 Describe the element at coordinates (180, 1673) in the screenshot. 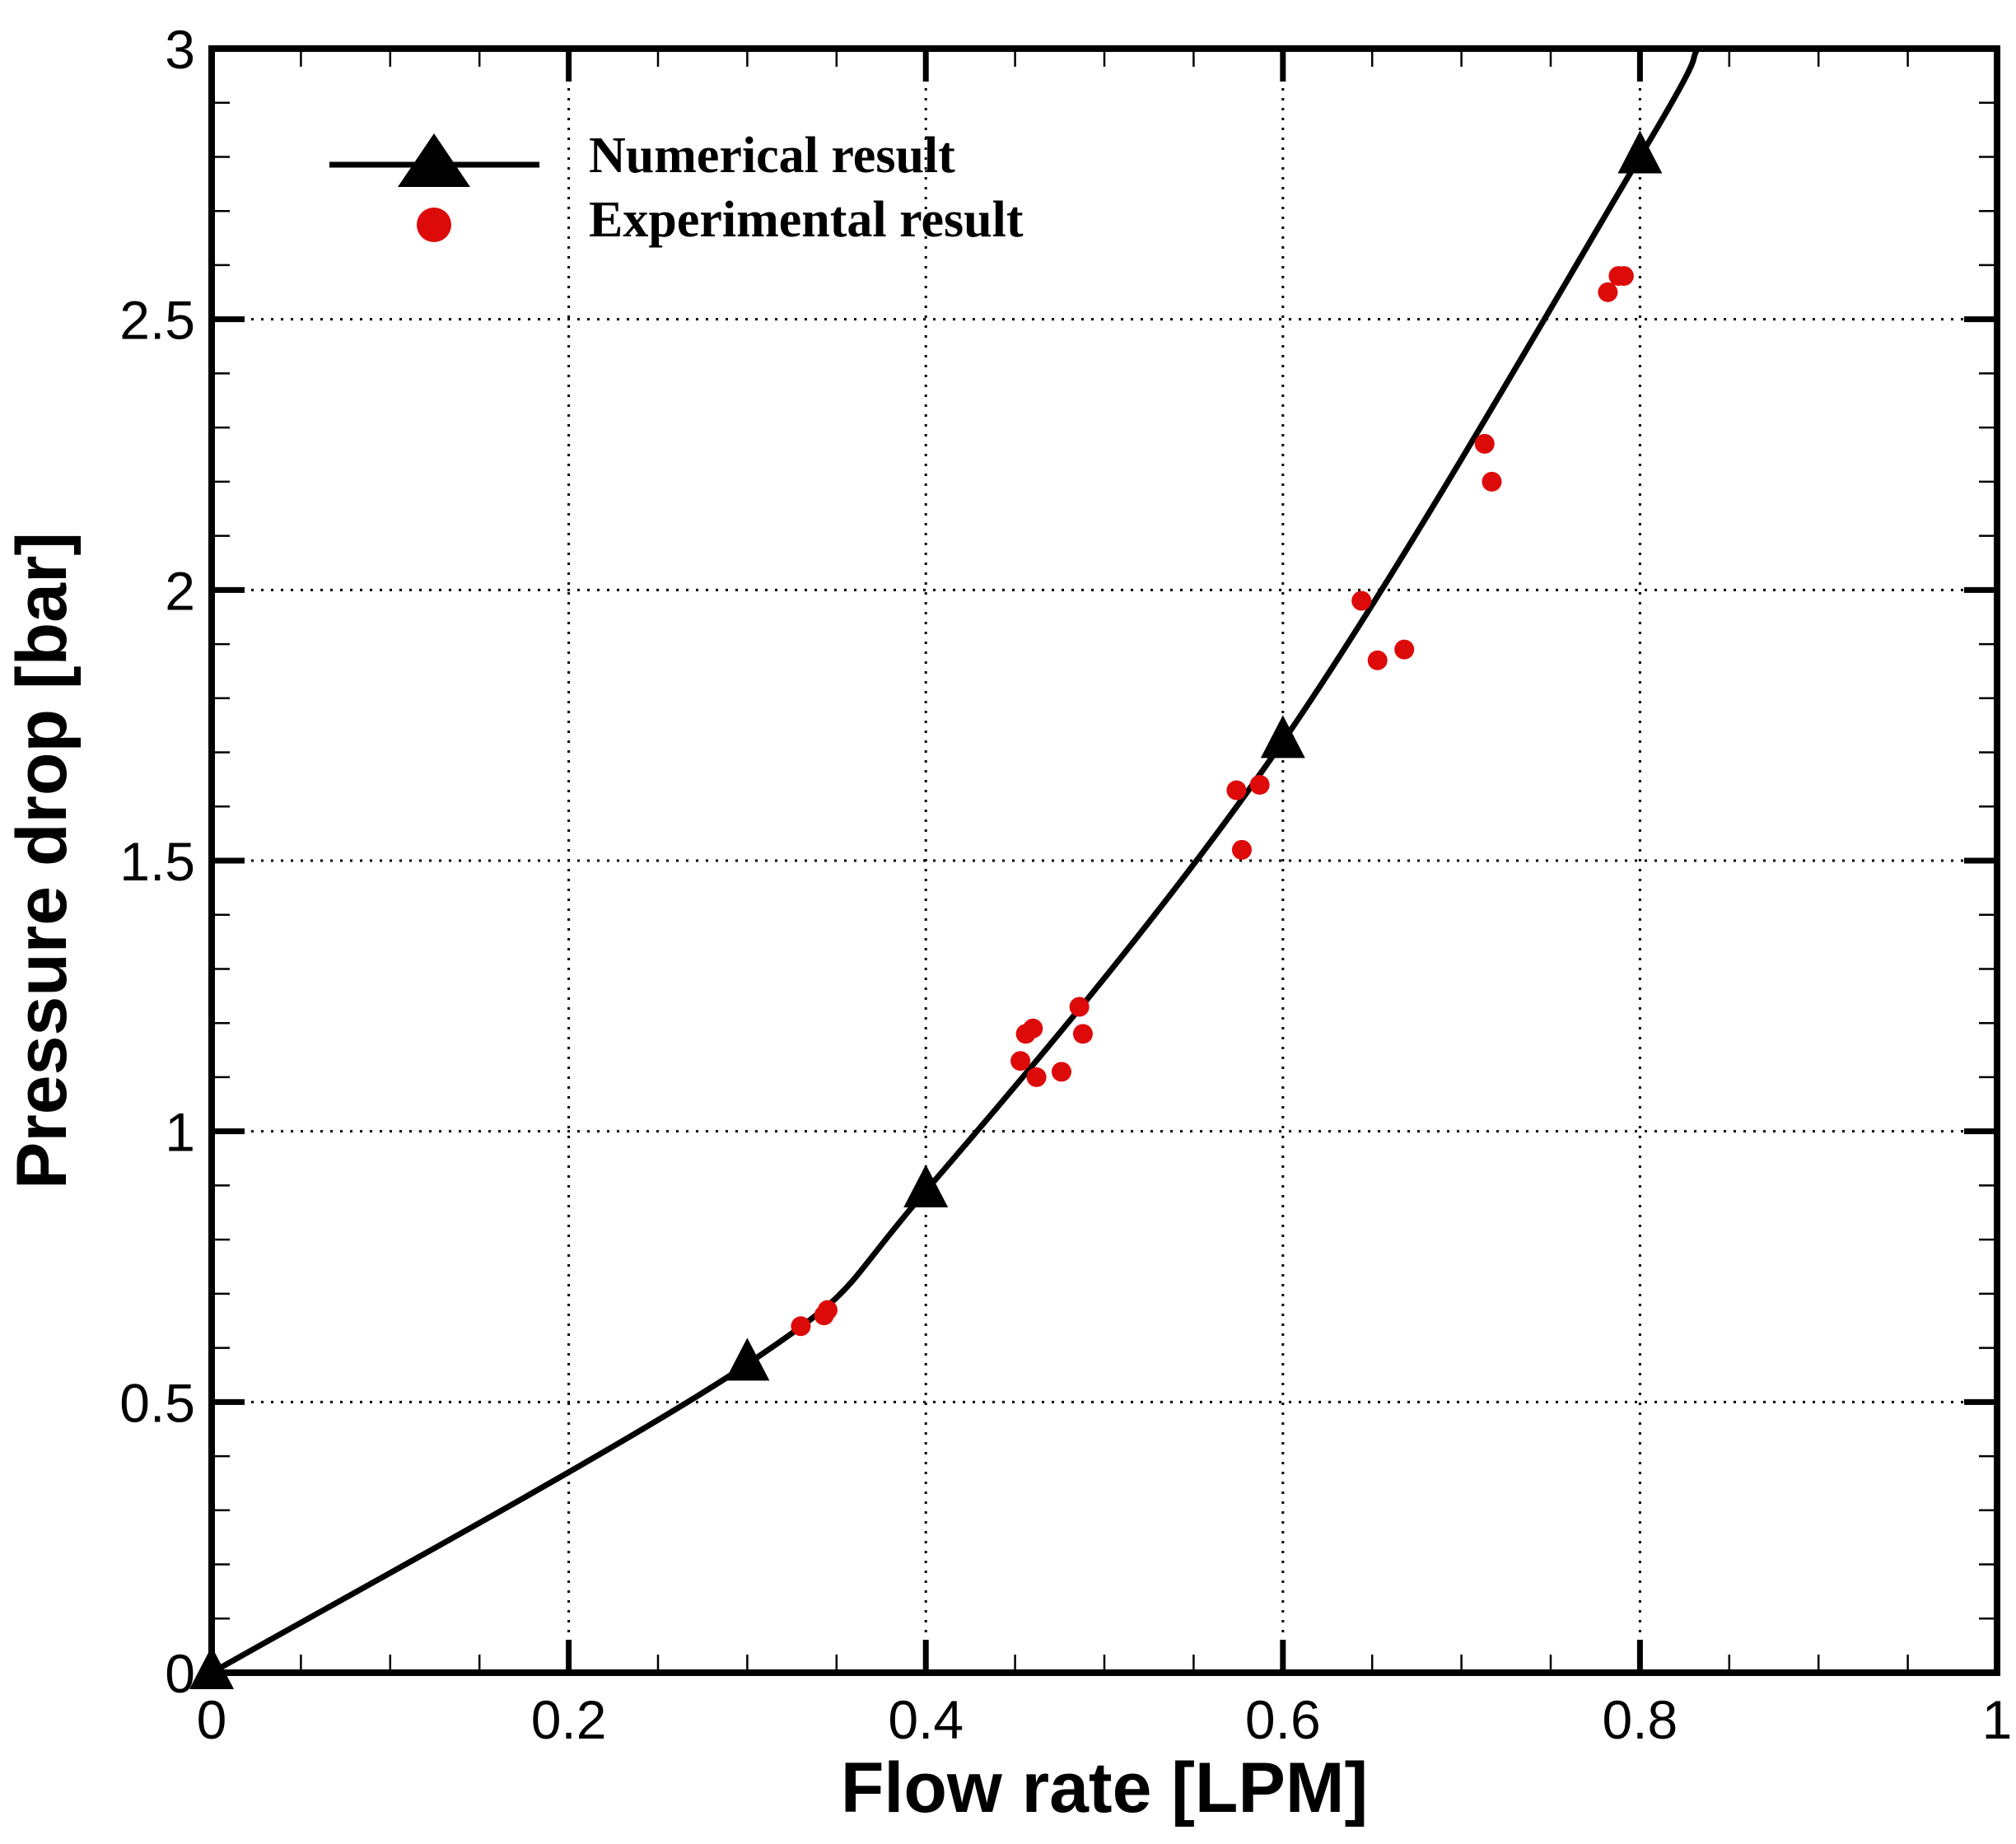

I see `y-tick-label: 0` at that location.